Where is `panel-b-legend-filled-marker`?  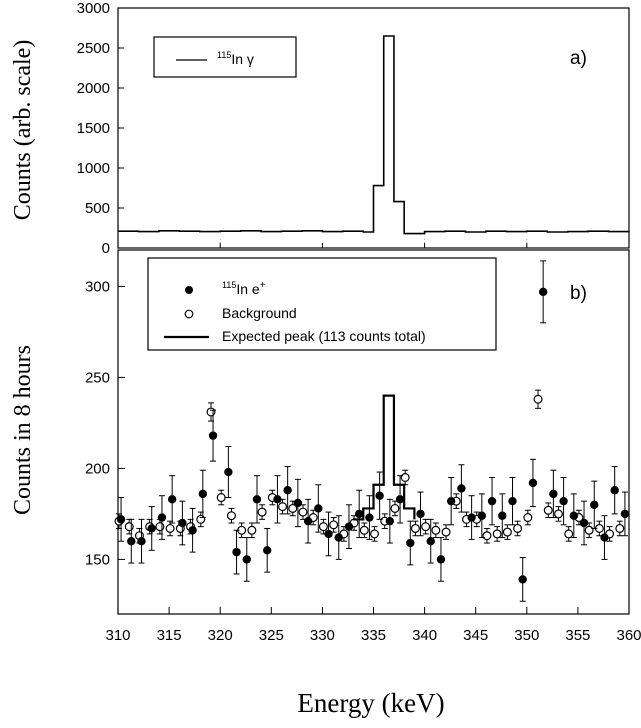 panel-b-legend-filled-marker is located at coordinates (189, 290).